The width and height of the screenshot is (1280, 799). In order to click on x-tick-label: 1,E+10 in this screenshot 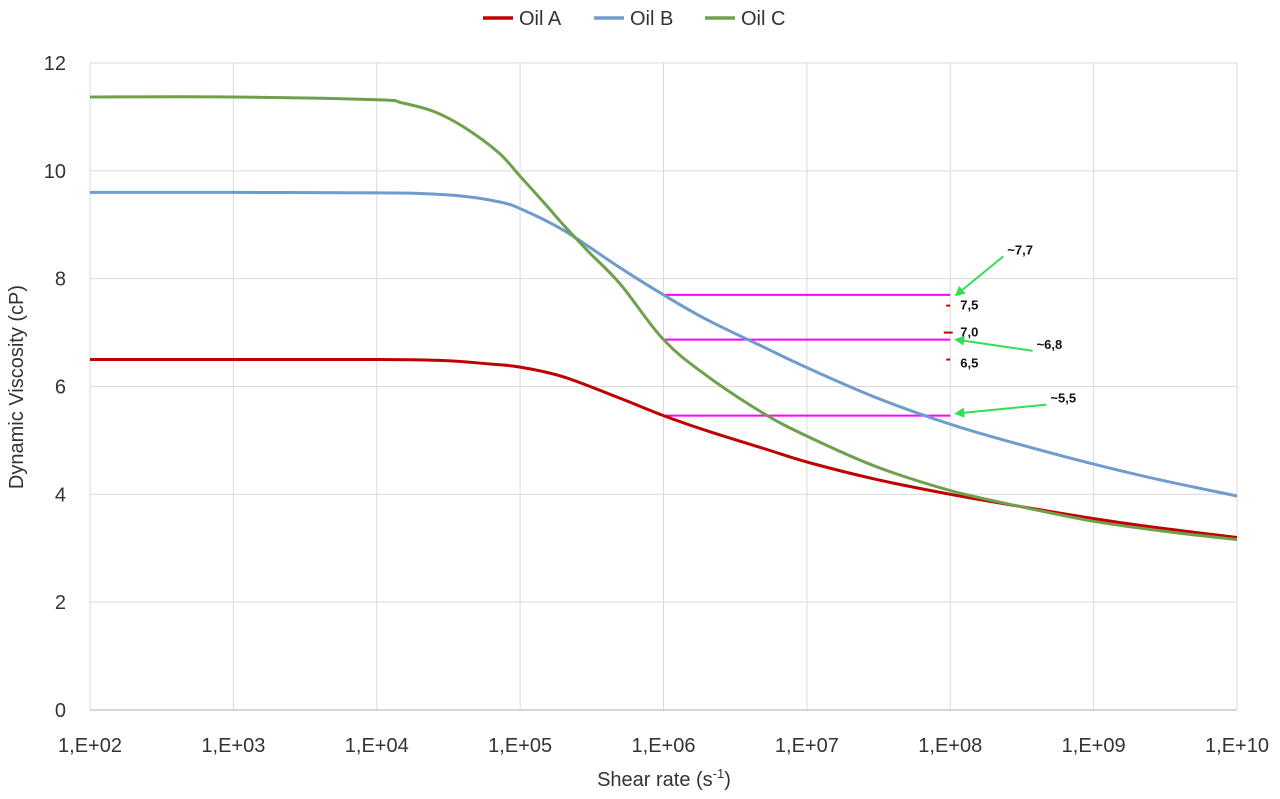, I will do `click(1237, 746)`.